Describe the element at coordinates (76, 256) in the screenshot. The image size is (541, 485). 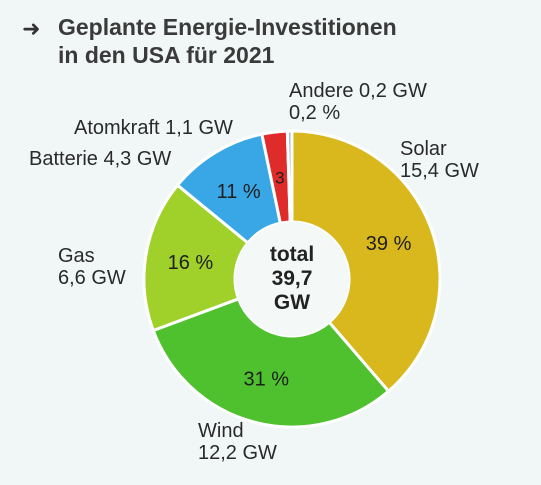
I see `ext-label-gas-name: Gas` at that location.